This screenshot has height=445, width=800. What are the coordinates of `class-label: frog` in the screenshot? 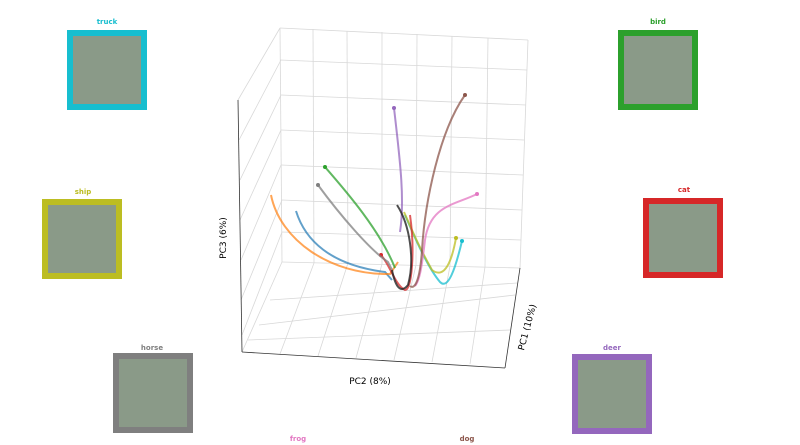 It's located at (298, 439).